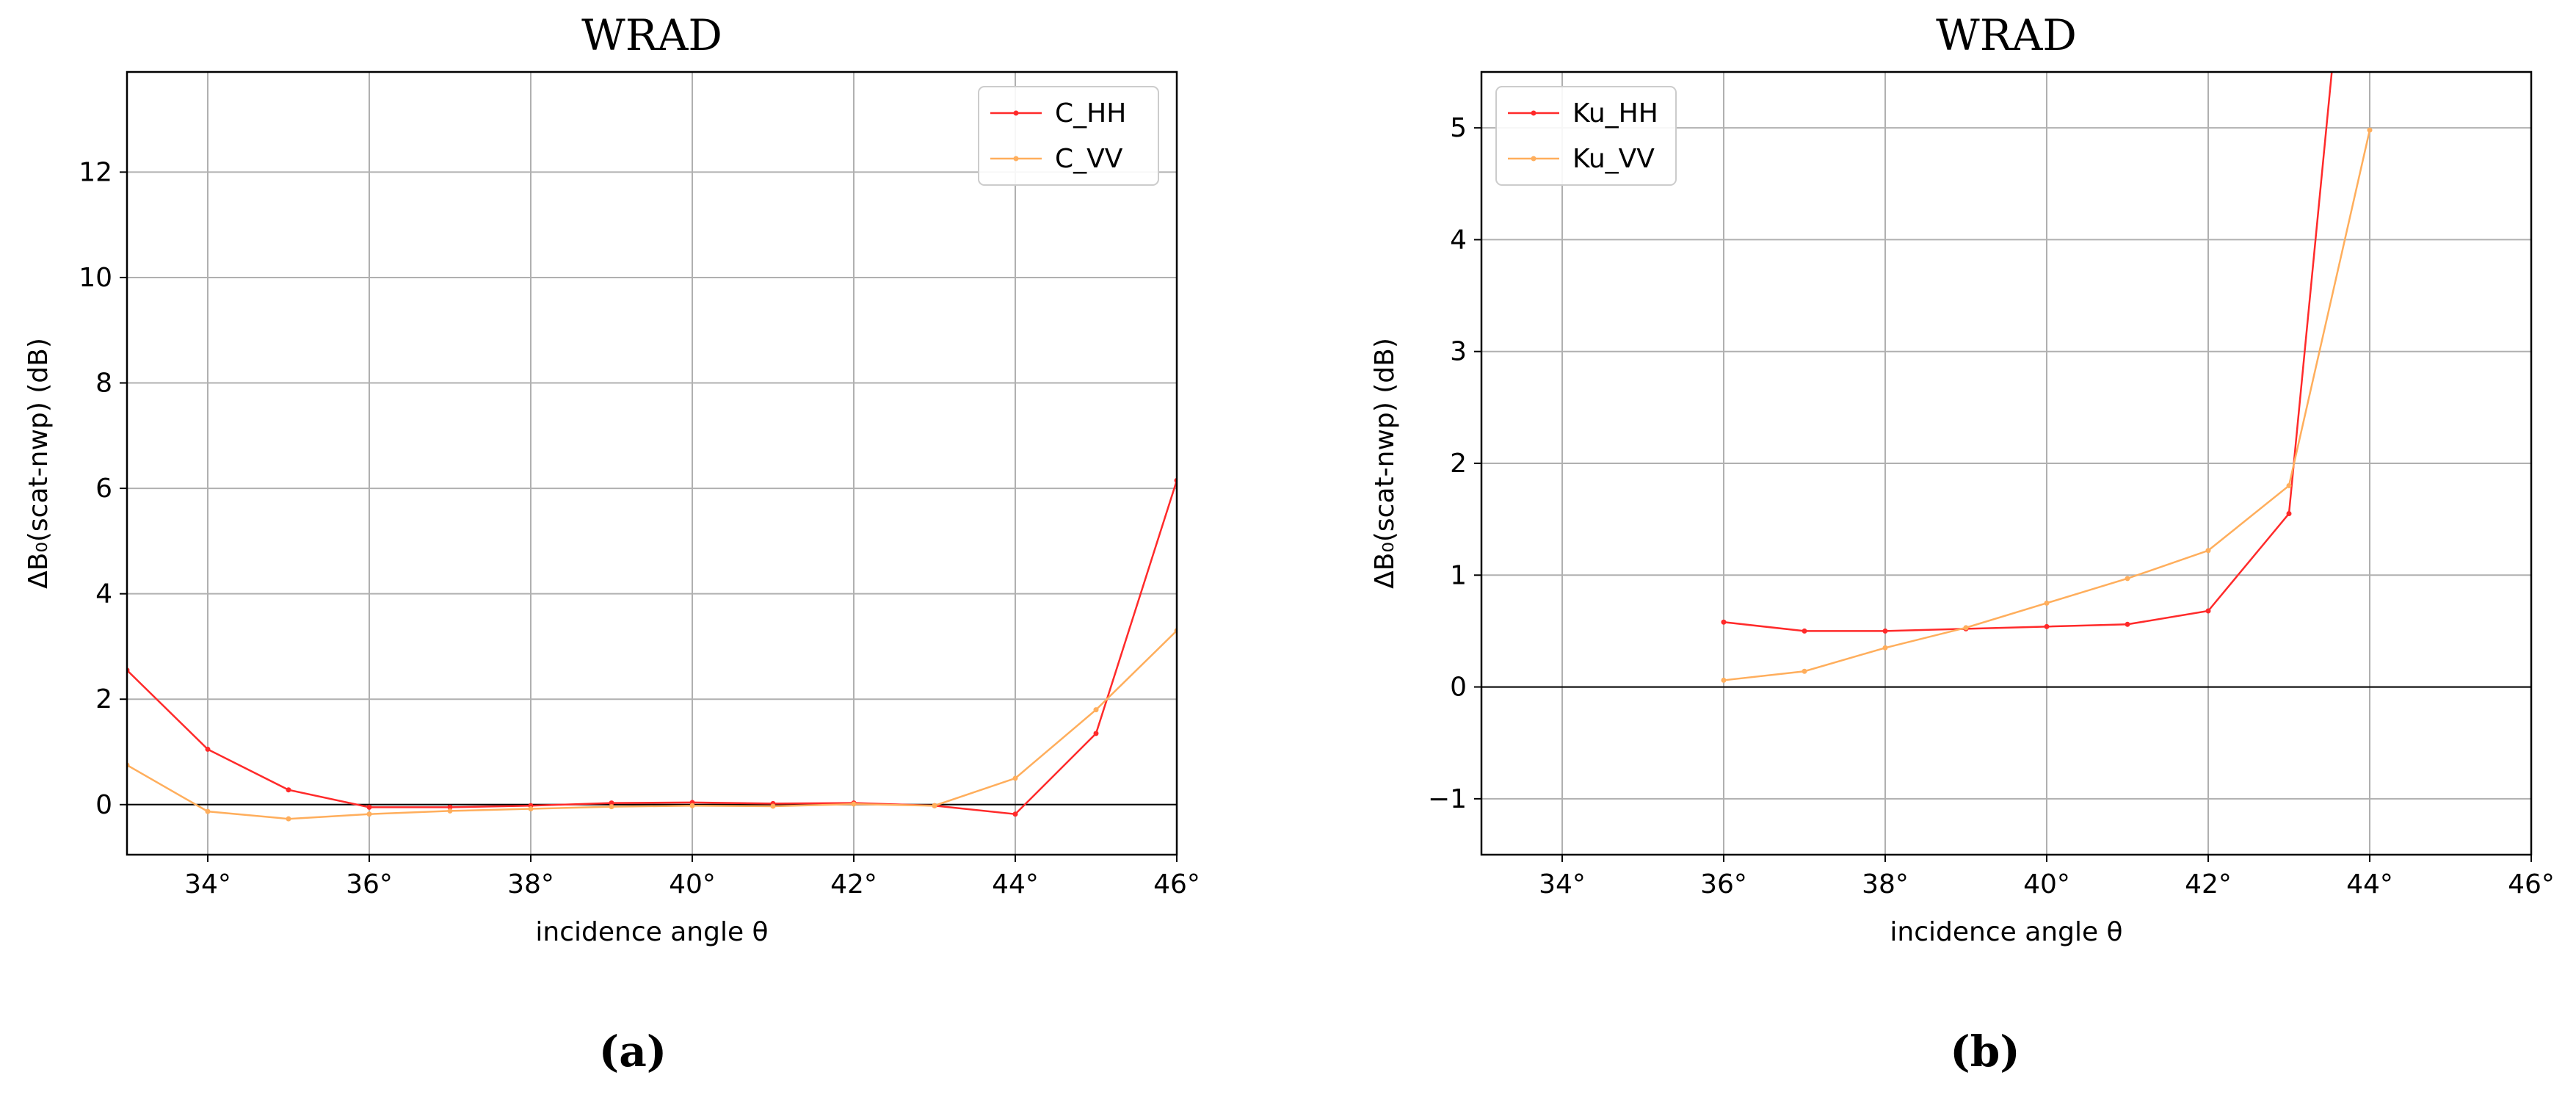 The image size is (2576, 1097). I want to click on legend-label: C_VV, so click(1089, 159).